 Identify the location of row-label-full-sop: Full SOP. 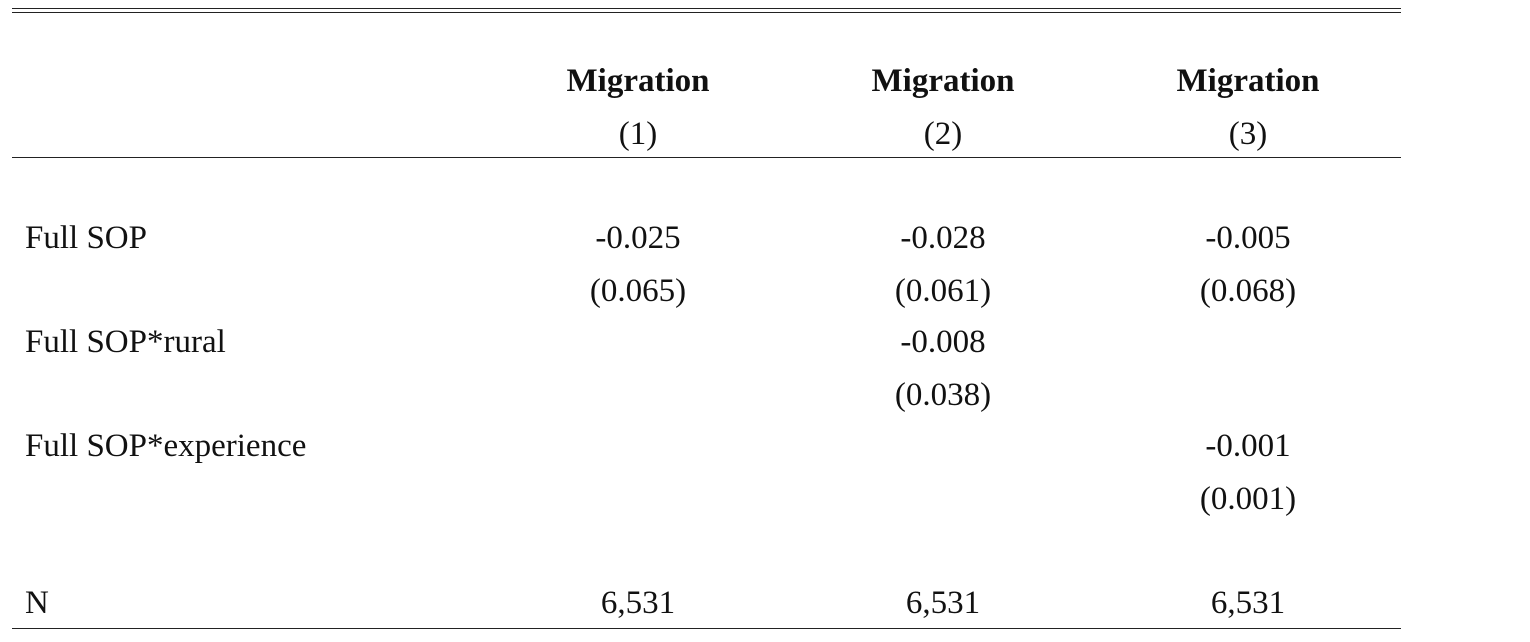
(86, 238).